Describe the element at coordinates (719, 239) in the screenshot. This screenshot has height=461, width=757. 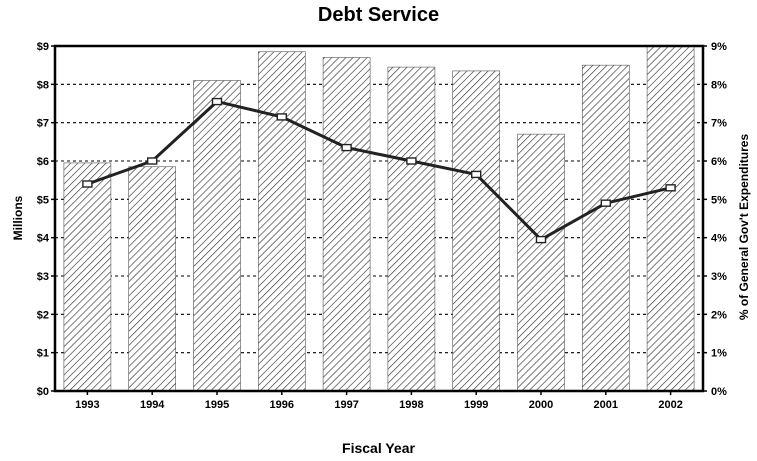
I see `right-tick-label: 4%` at that location.